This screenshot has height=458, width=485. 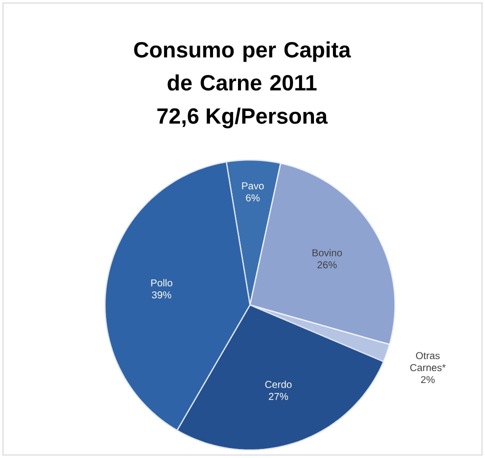 I want to click on data-label: 39%, so click(x=162, y=294).